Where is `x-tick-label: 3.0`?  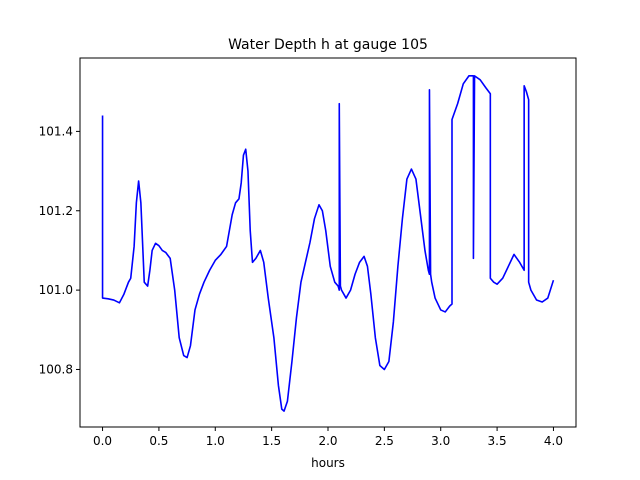
x-tick-label: 3.0 is located at coordinates (440, 441).